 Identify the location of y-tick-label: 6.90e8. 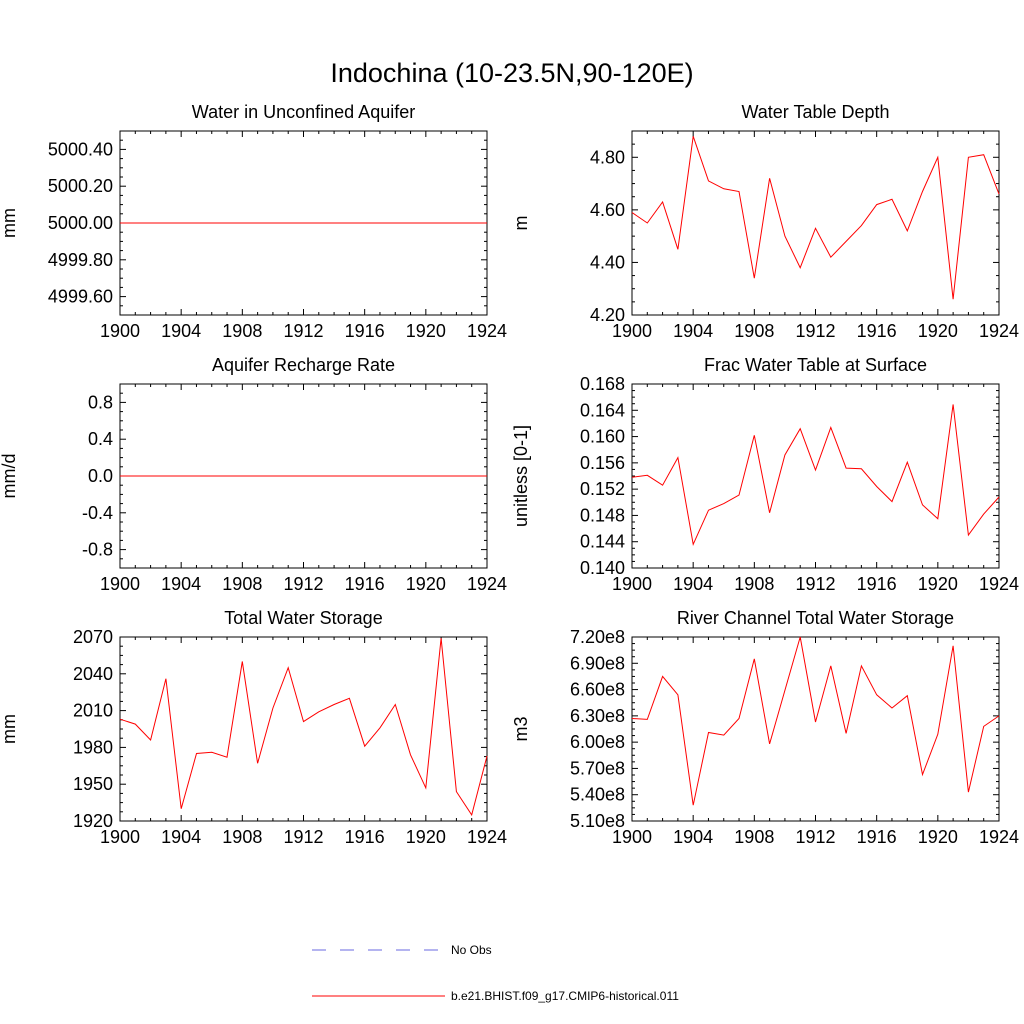
(597, 663).